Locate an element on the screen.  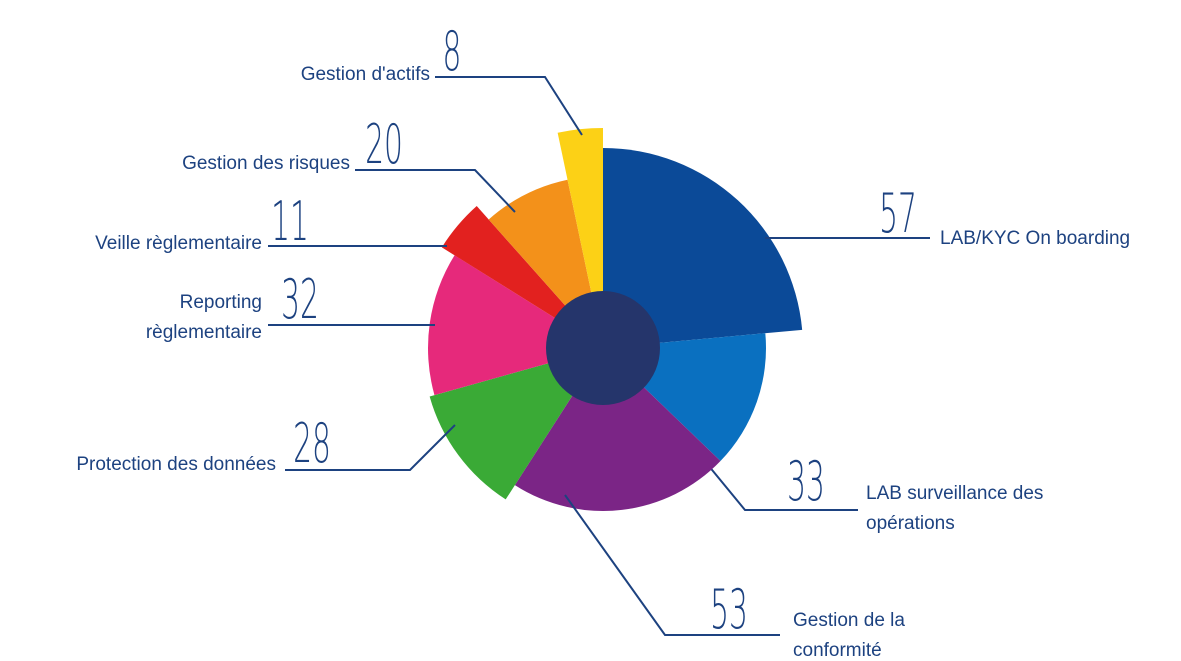
category-label: Protection des données is located at coordinates (176, 464).